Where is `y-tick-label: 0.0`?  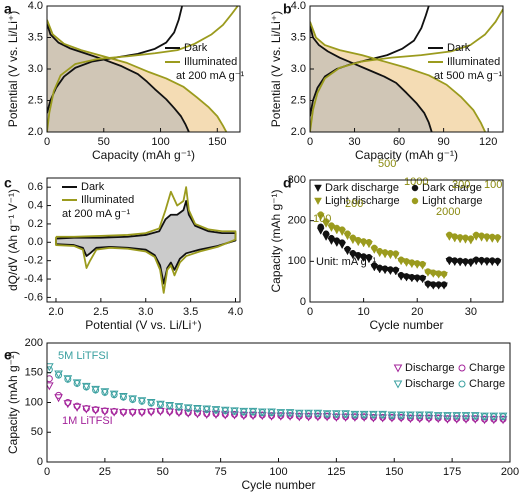
y-tick-label: 0.0 is located at coordinates (35, 242).